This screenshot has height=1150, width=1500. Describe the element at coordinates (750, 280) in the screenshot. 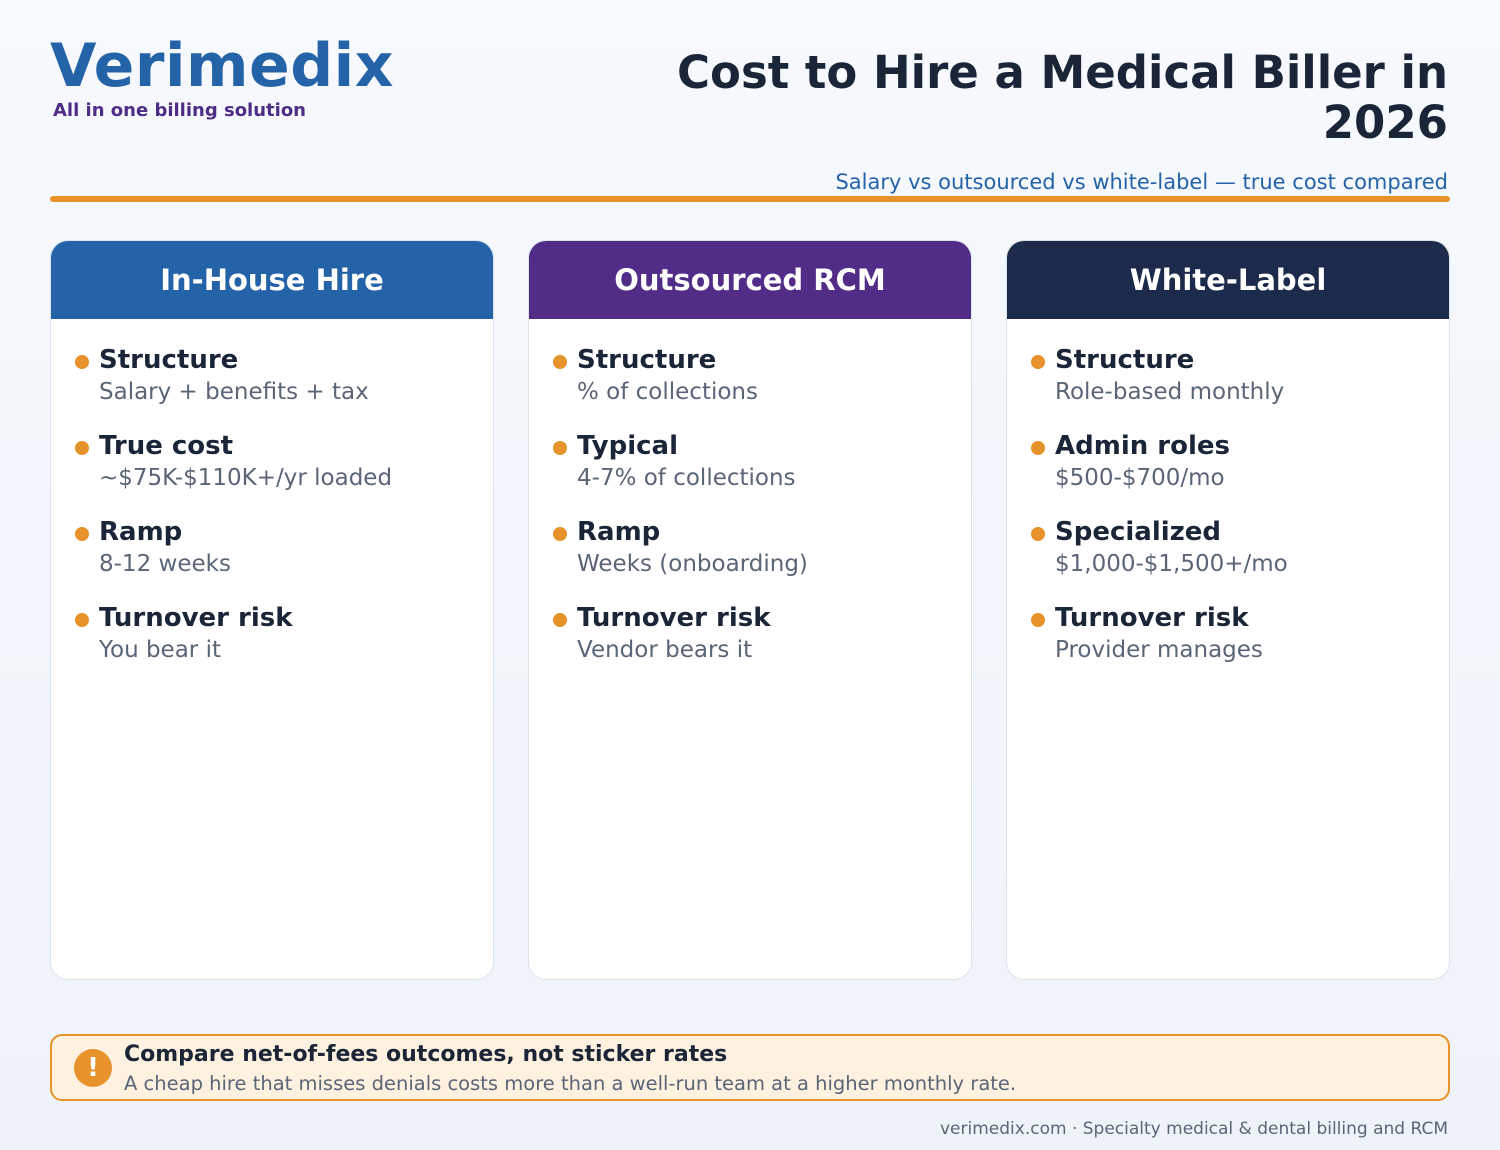

I see `card-header: Outsourced RCM` at that location.